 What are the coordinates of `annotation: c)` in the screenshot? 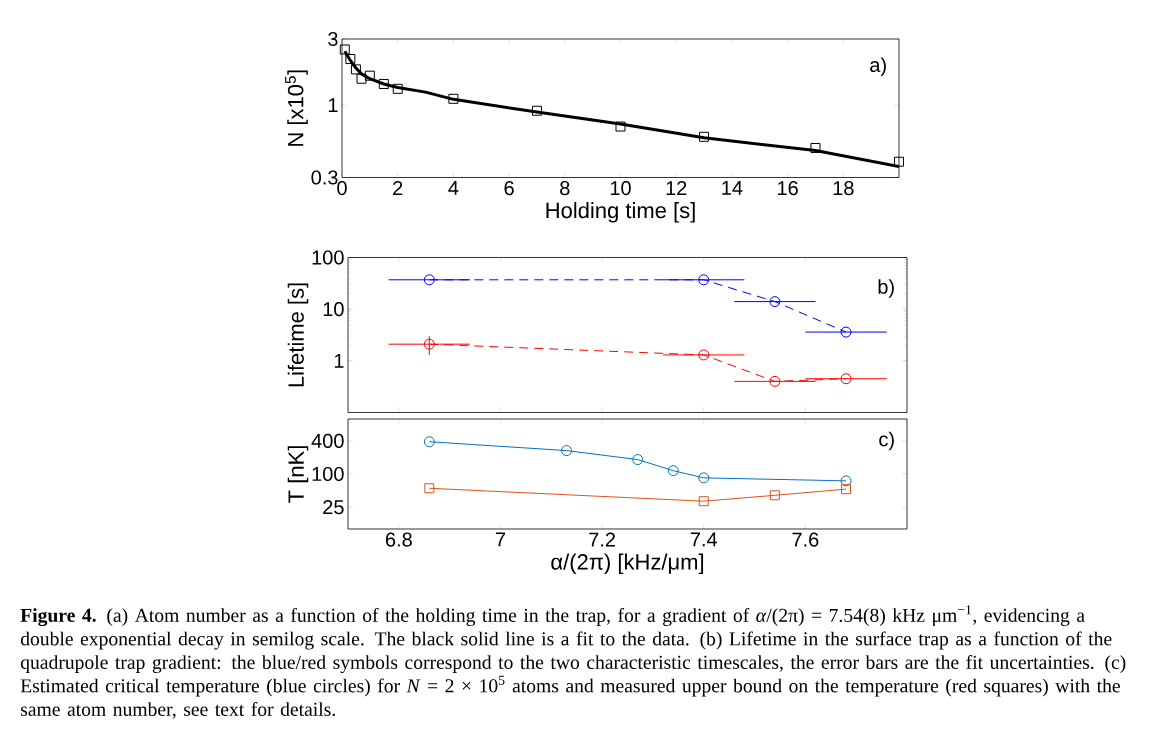 It's located at (886, 441).